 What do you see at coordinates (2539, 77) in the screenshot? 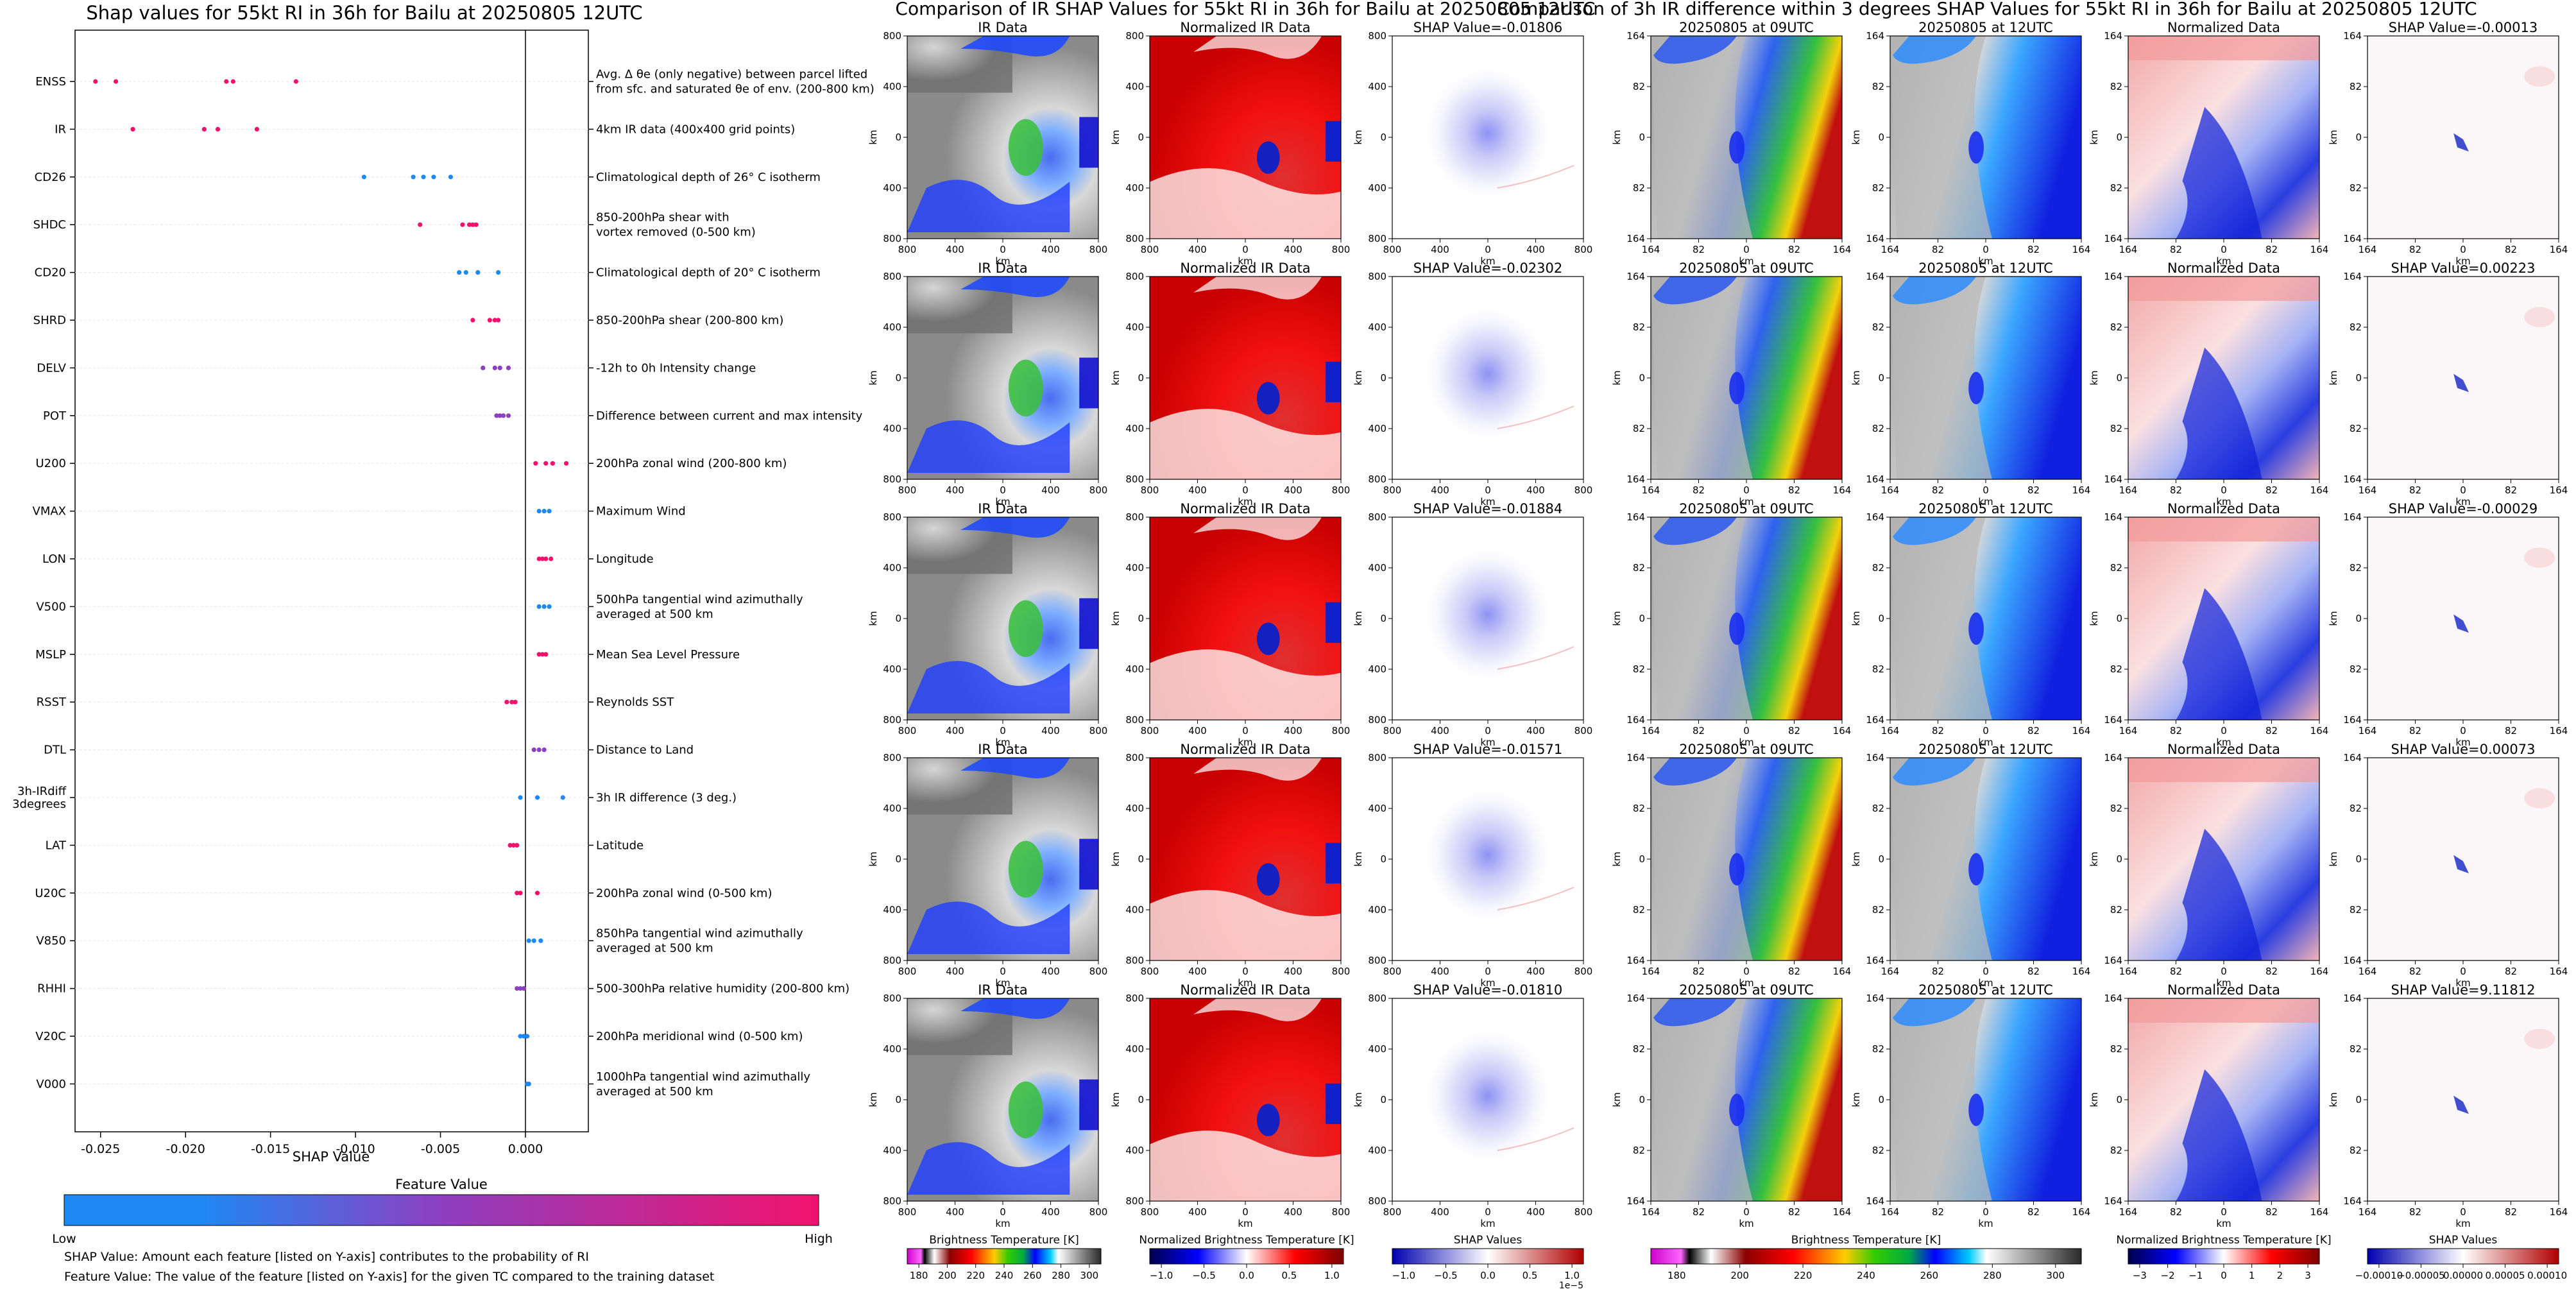
I see `shap-feature` at bounding box center [2539, 77].